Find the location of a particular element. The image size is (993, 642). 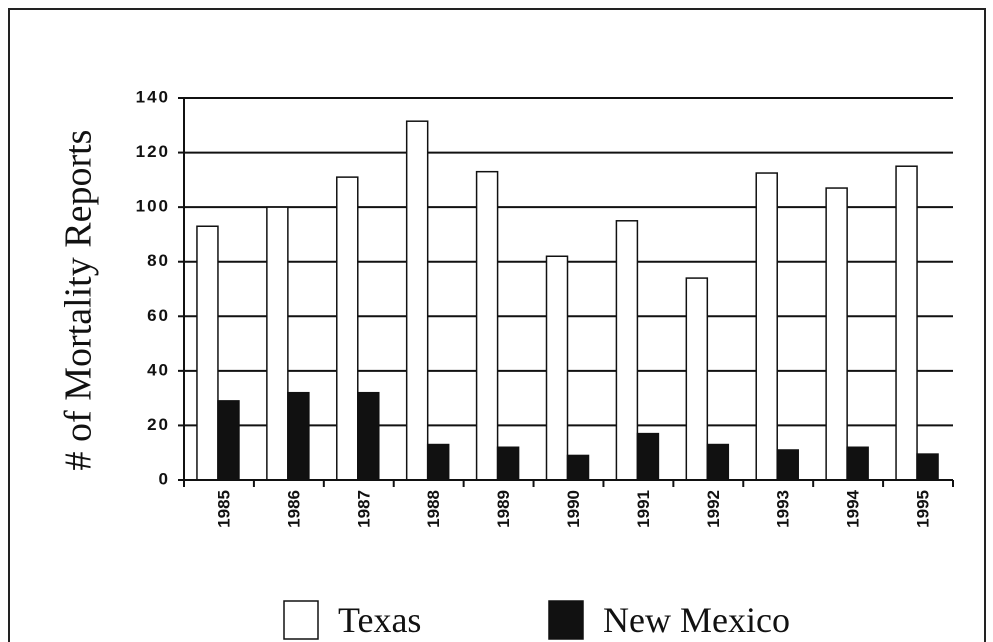

x-tick-label: 1995 is located at coordinates (923, 509).